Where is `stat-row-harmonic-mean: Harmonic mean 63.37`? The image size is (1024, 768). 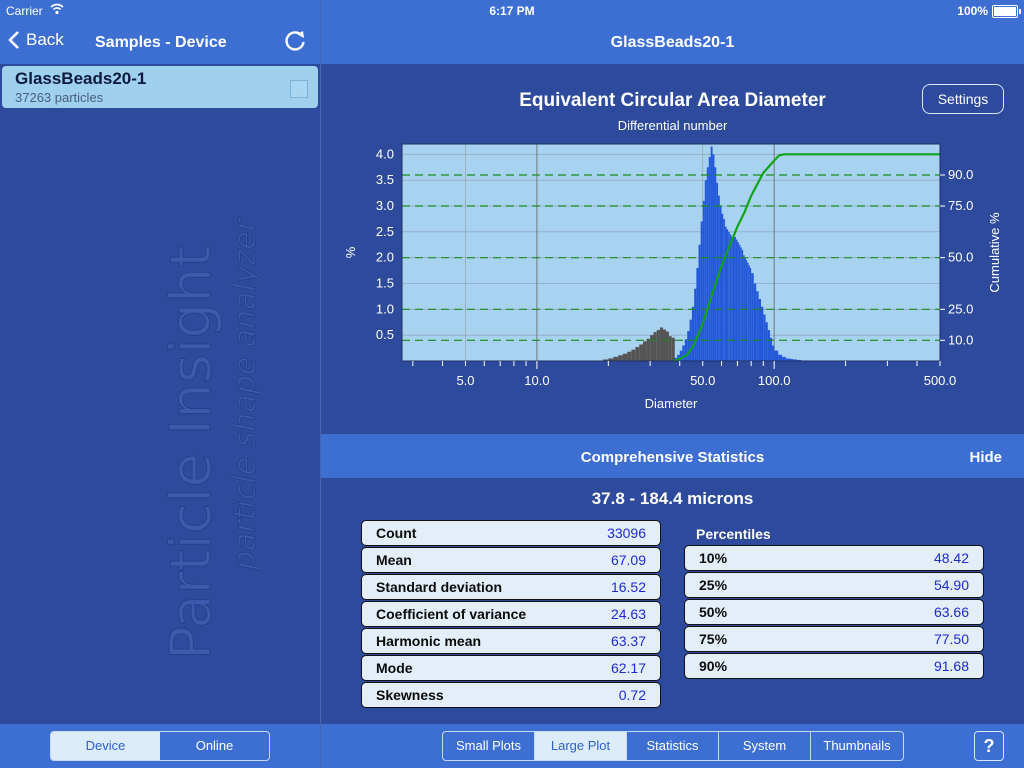
stat-row-harmonic-mean: Harmonic mean 63.37 is located at coordinates (511, 641).